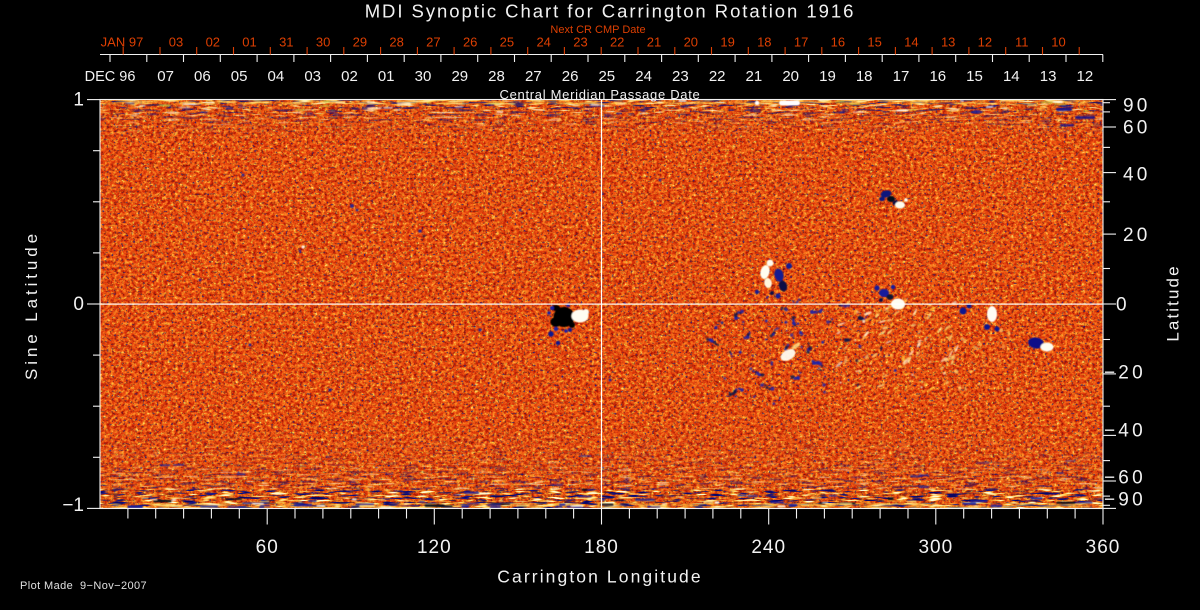 The image size is (1200, 610). What do you see at coordinates (31, 305) in the screenshot?
I see `svg-text: Sine Latitude` at bounding box center [31, 305].